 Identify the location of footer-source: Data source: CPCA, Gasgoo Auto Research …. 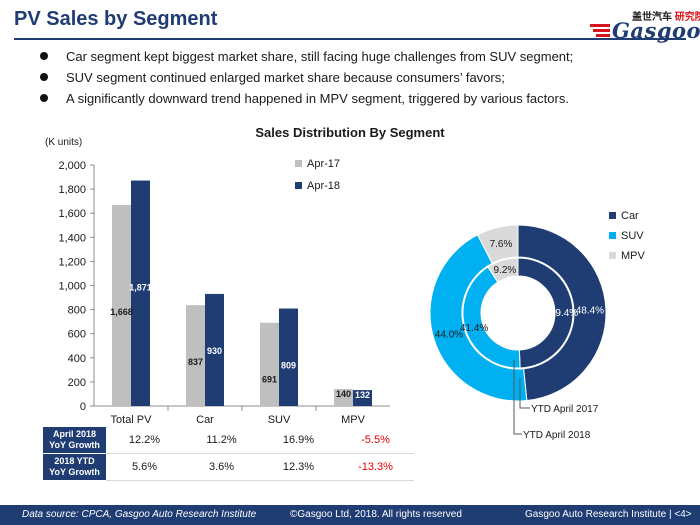
(139, 514).